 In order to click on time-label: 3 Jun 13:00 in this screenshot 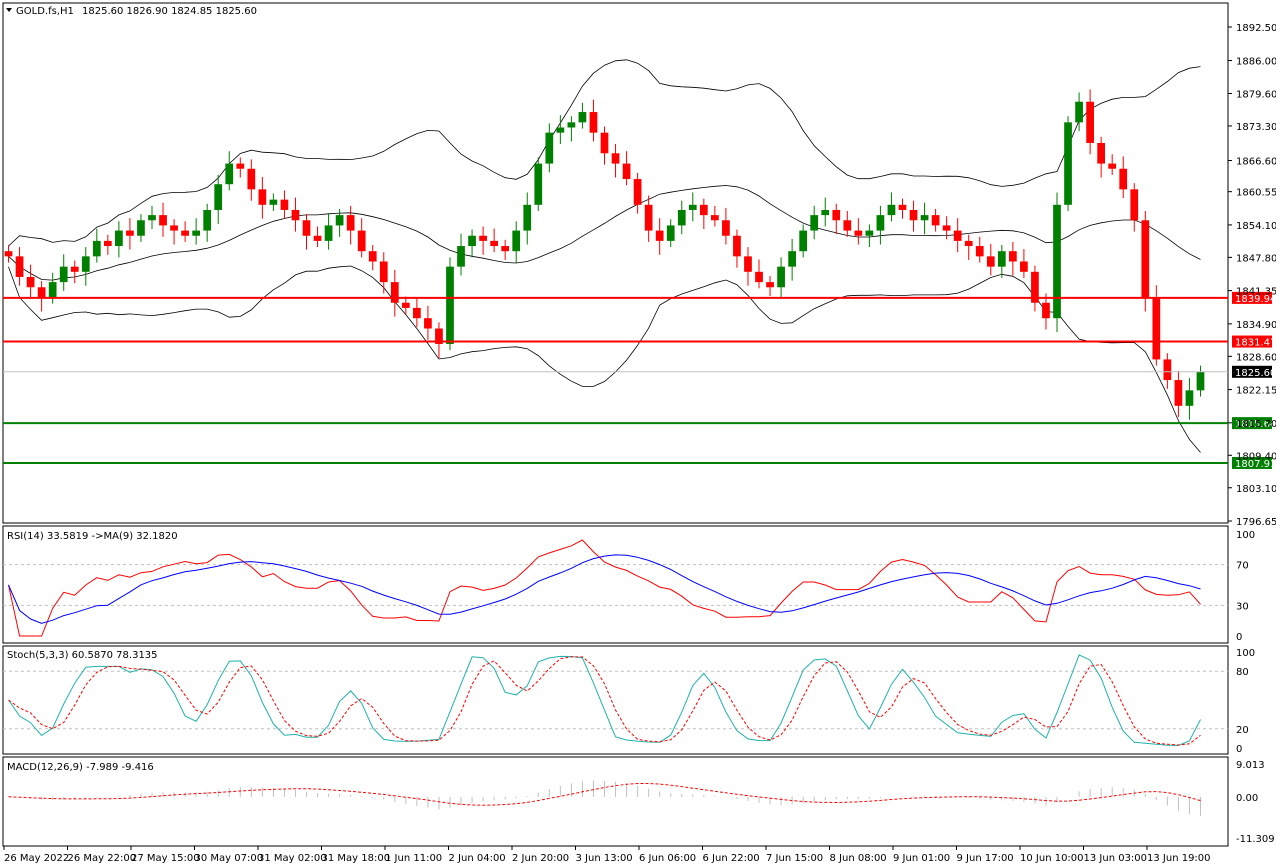, I will do `click(604, 858)`.